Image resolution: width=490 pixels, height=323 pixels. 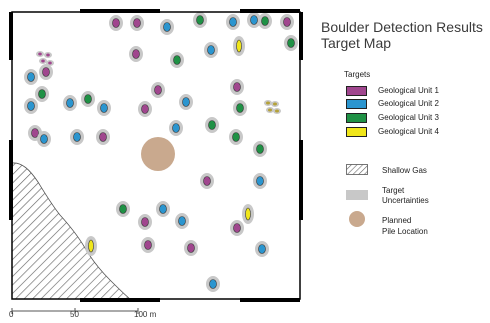 What do you see at coordinates (408, 103) in the screenshot?
I see `legend-label-unit-2: Geological Unit 2` at bounding box center [408, 103].